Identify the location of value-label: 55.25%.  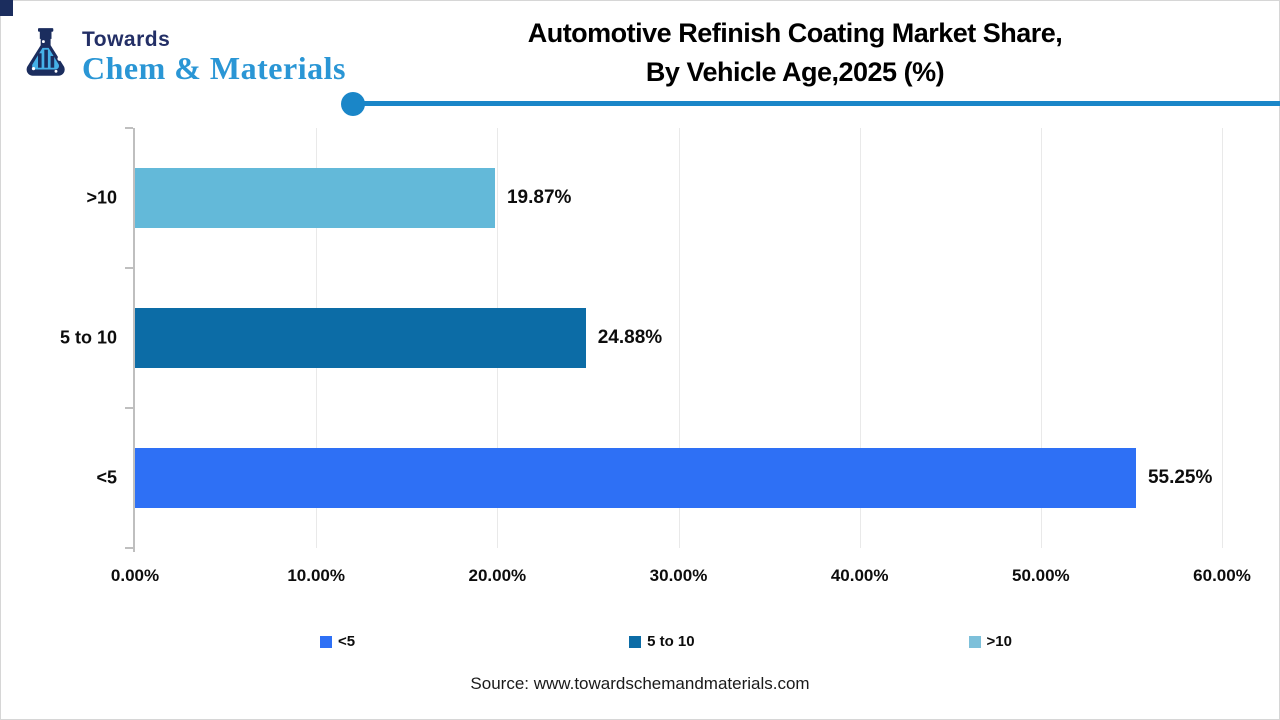
(1180, 477).